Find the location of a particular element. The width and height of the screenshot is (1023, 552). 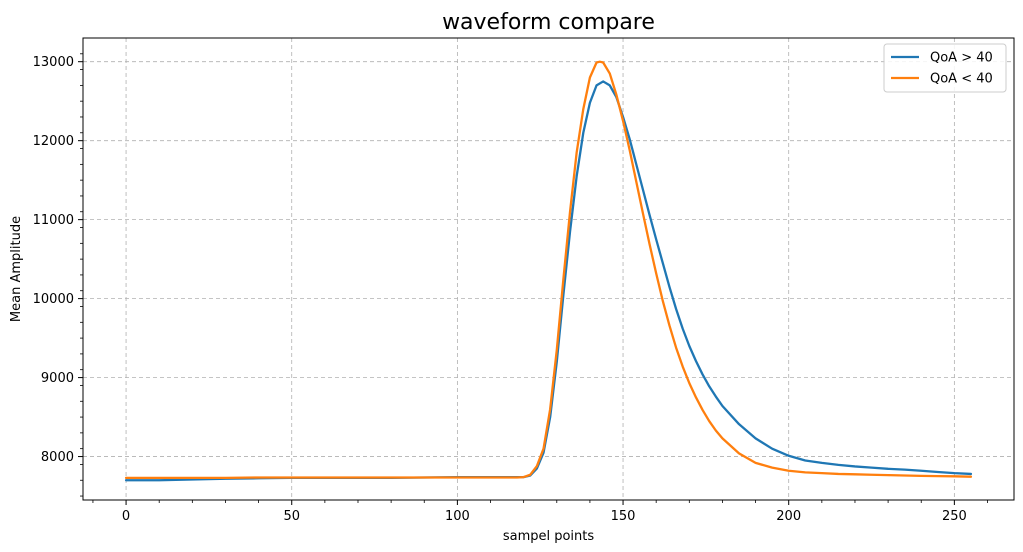

y-tick-label: 10000 is located at coordinates (53, 299).